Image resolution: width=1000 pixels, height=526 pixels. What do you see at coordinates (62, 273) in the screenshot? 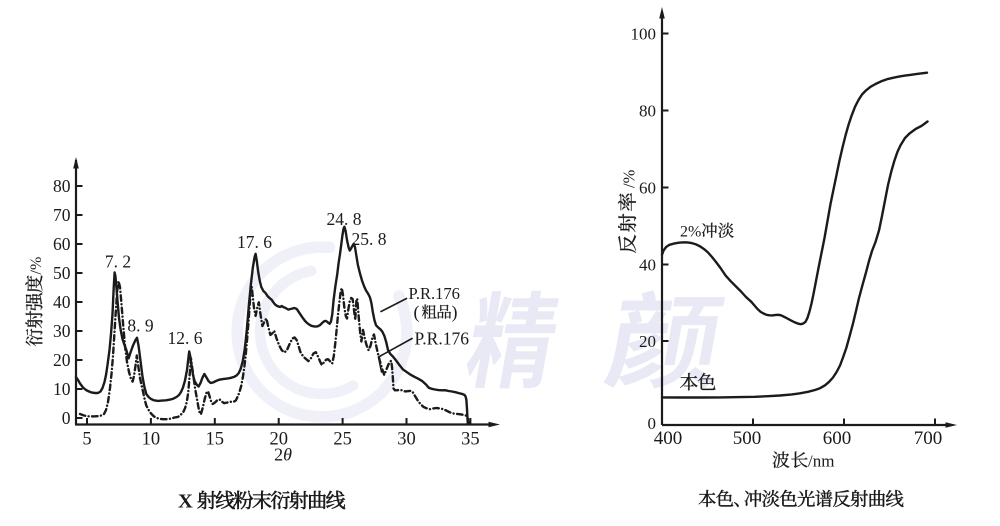
I see `svg-text: 50` at bounding box center [62, 273].